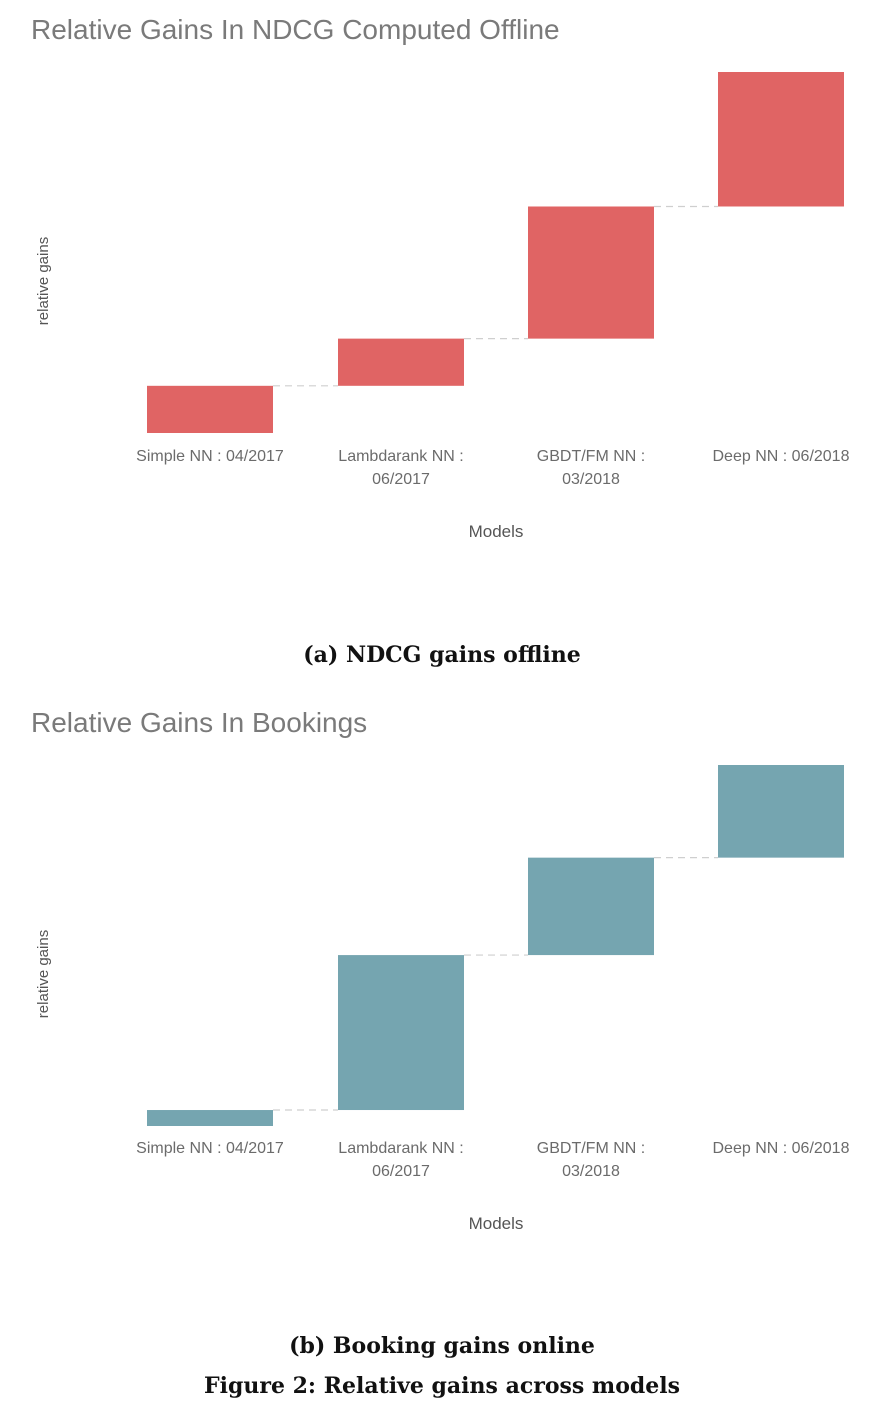 The width and height of the screenshot is (884, 1416). I want to click on chart-b-xtick-3: Deep NN : 06/2018, so click(781, 1148).